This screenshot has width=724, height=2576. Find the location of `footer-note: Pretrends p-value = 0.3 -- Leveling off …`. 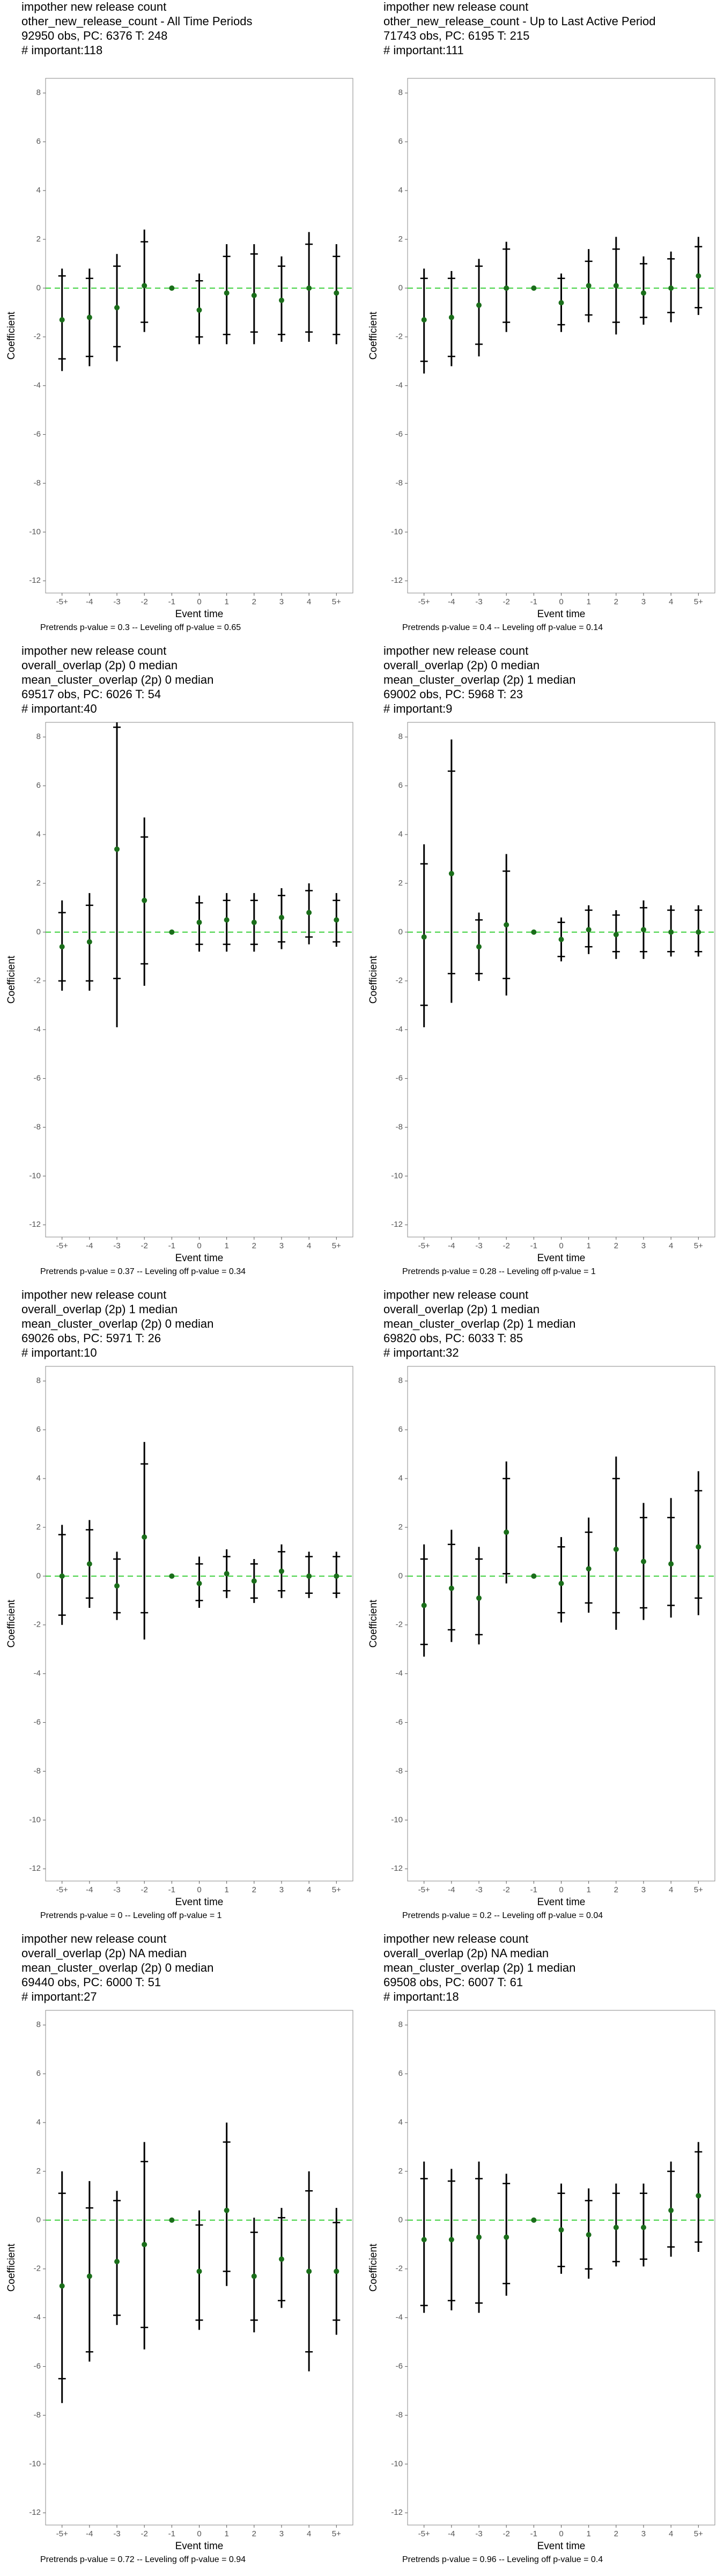

footer-note: Pretrends p-value = 0.3 -- Leveling off … is located at coordinates (140, 627).